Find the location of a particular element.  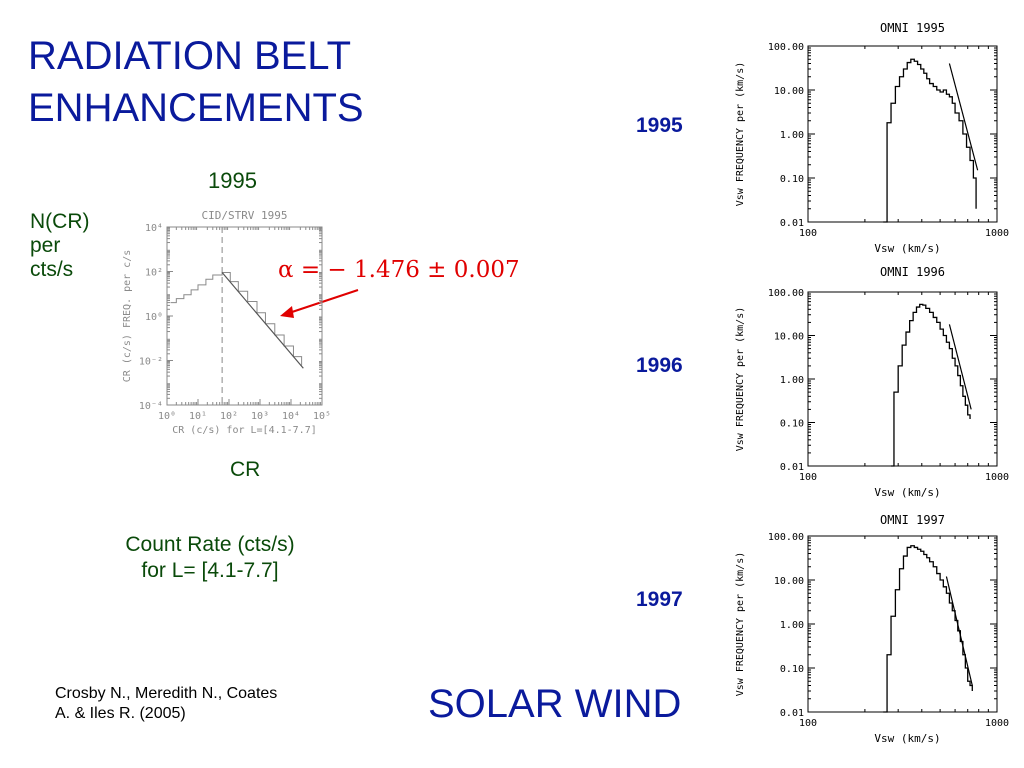

y-tick-label: 10⁻² is located at coordinates (151, 362).